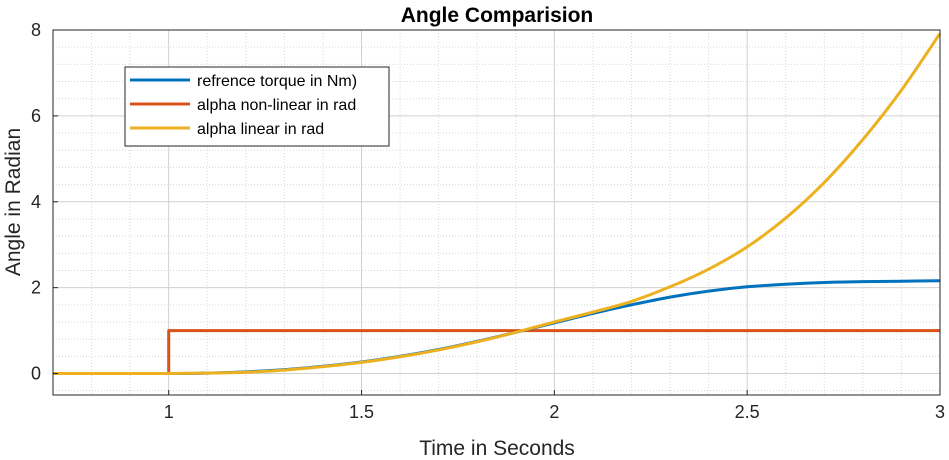  I want to click on y-tick-label: 6, so click(36, 116).